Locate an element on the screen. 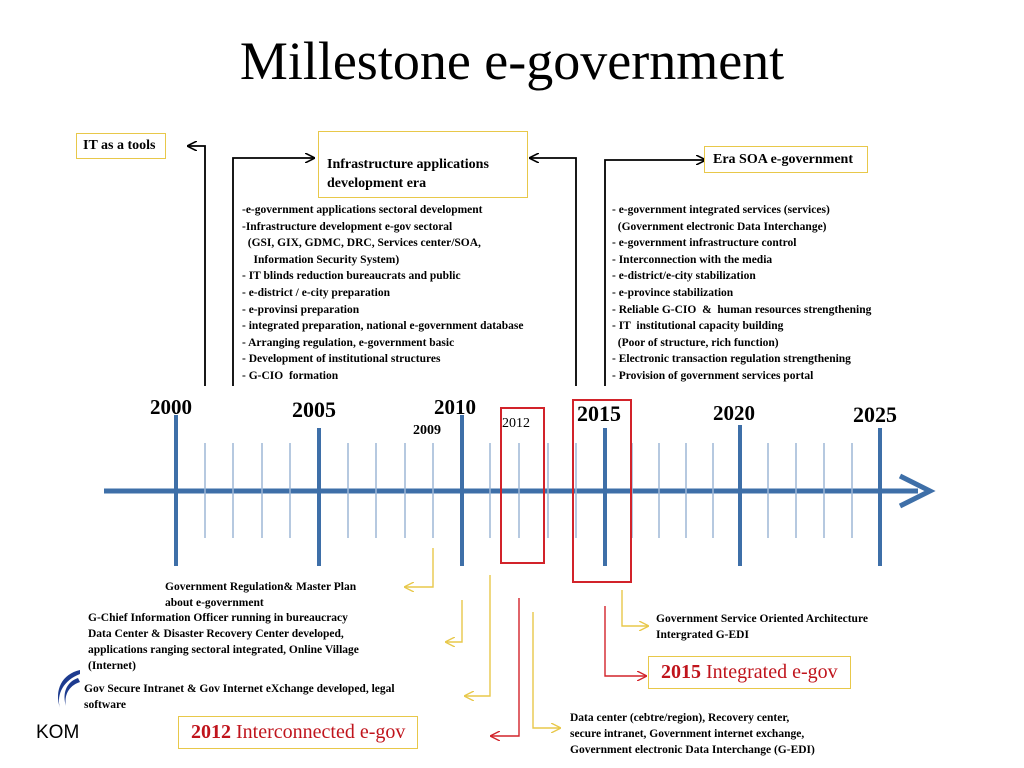 The width and height of the screenshot is (1024, 768). year-label-2012: 2012 is located at coordinates (516, 423).